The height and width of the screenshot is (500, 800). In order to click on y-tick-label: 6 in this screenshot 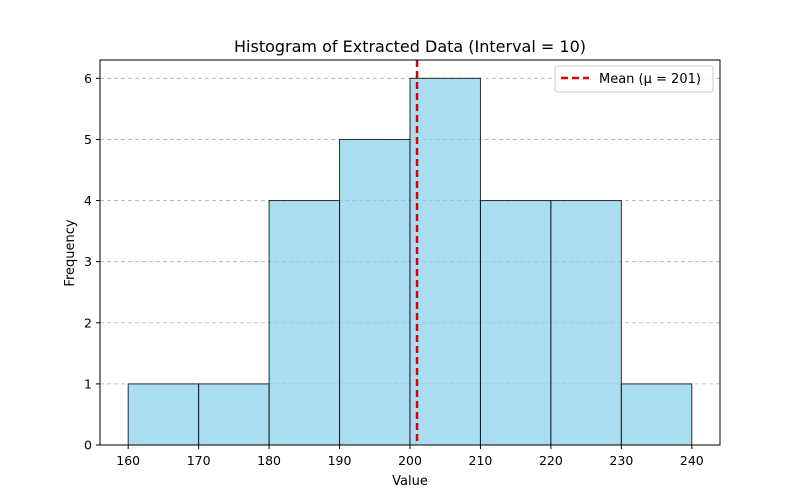, I will do `click(88, 78)`.